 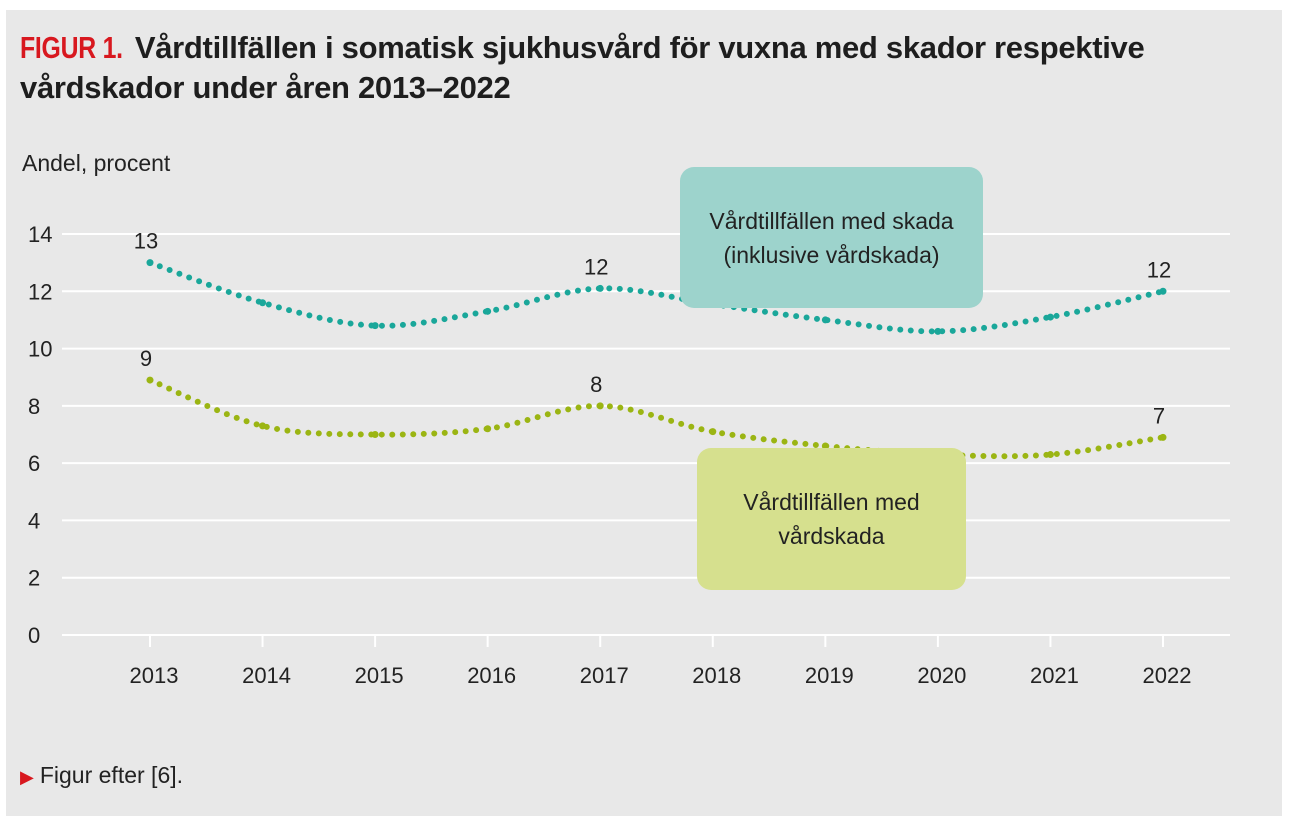 I want to click on x-tick-label: 2022, so click(x=1167, y=675).